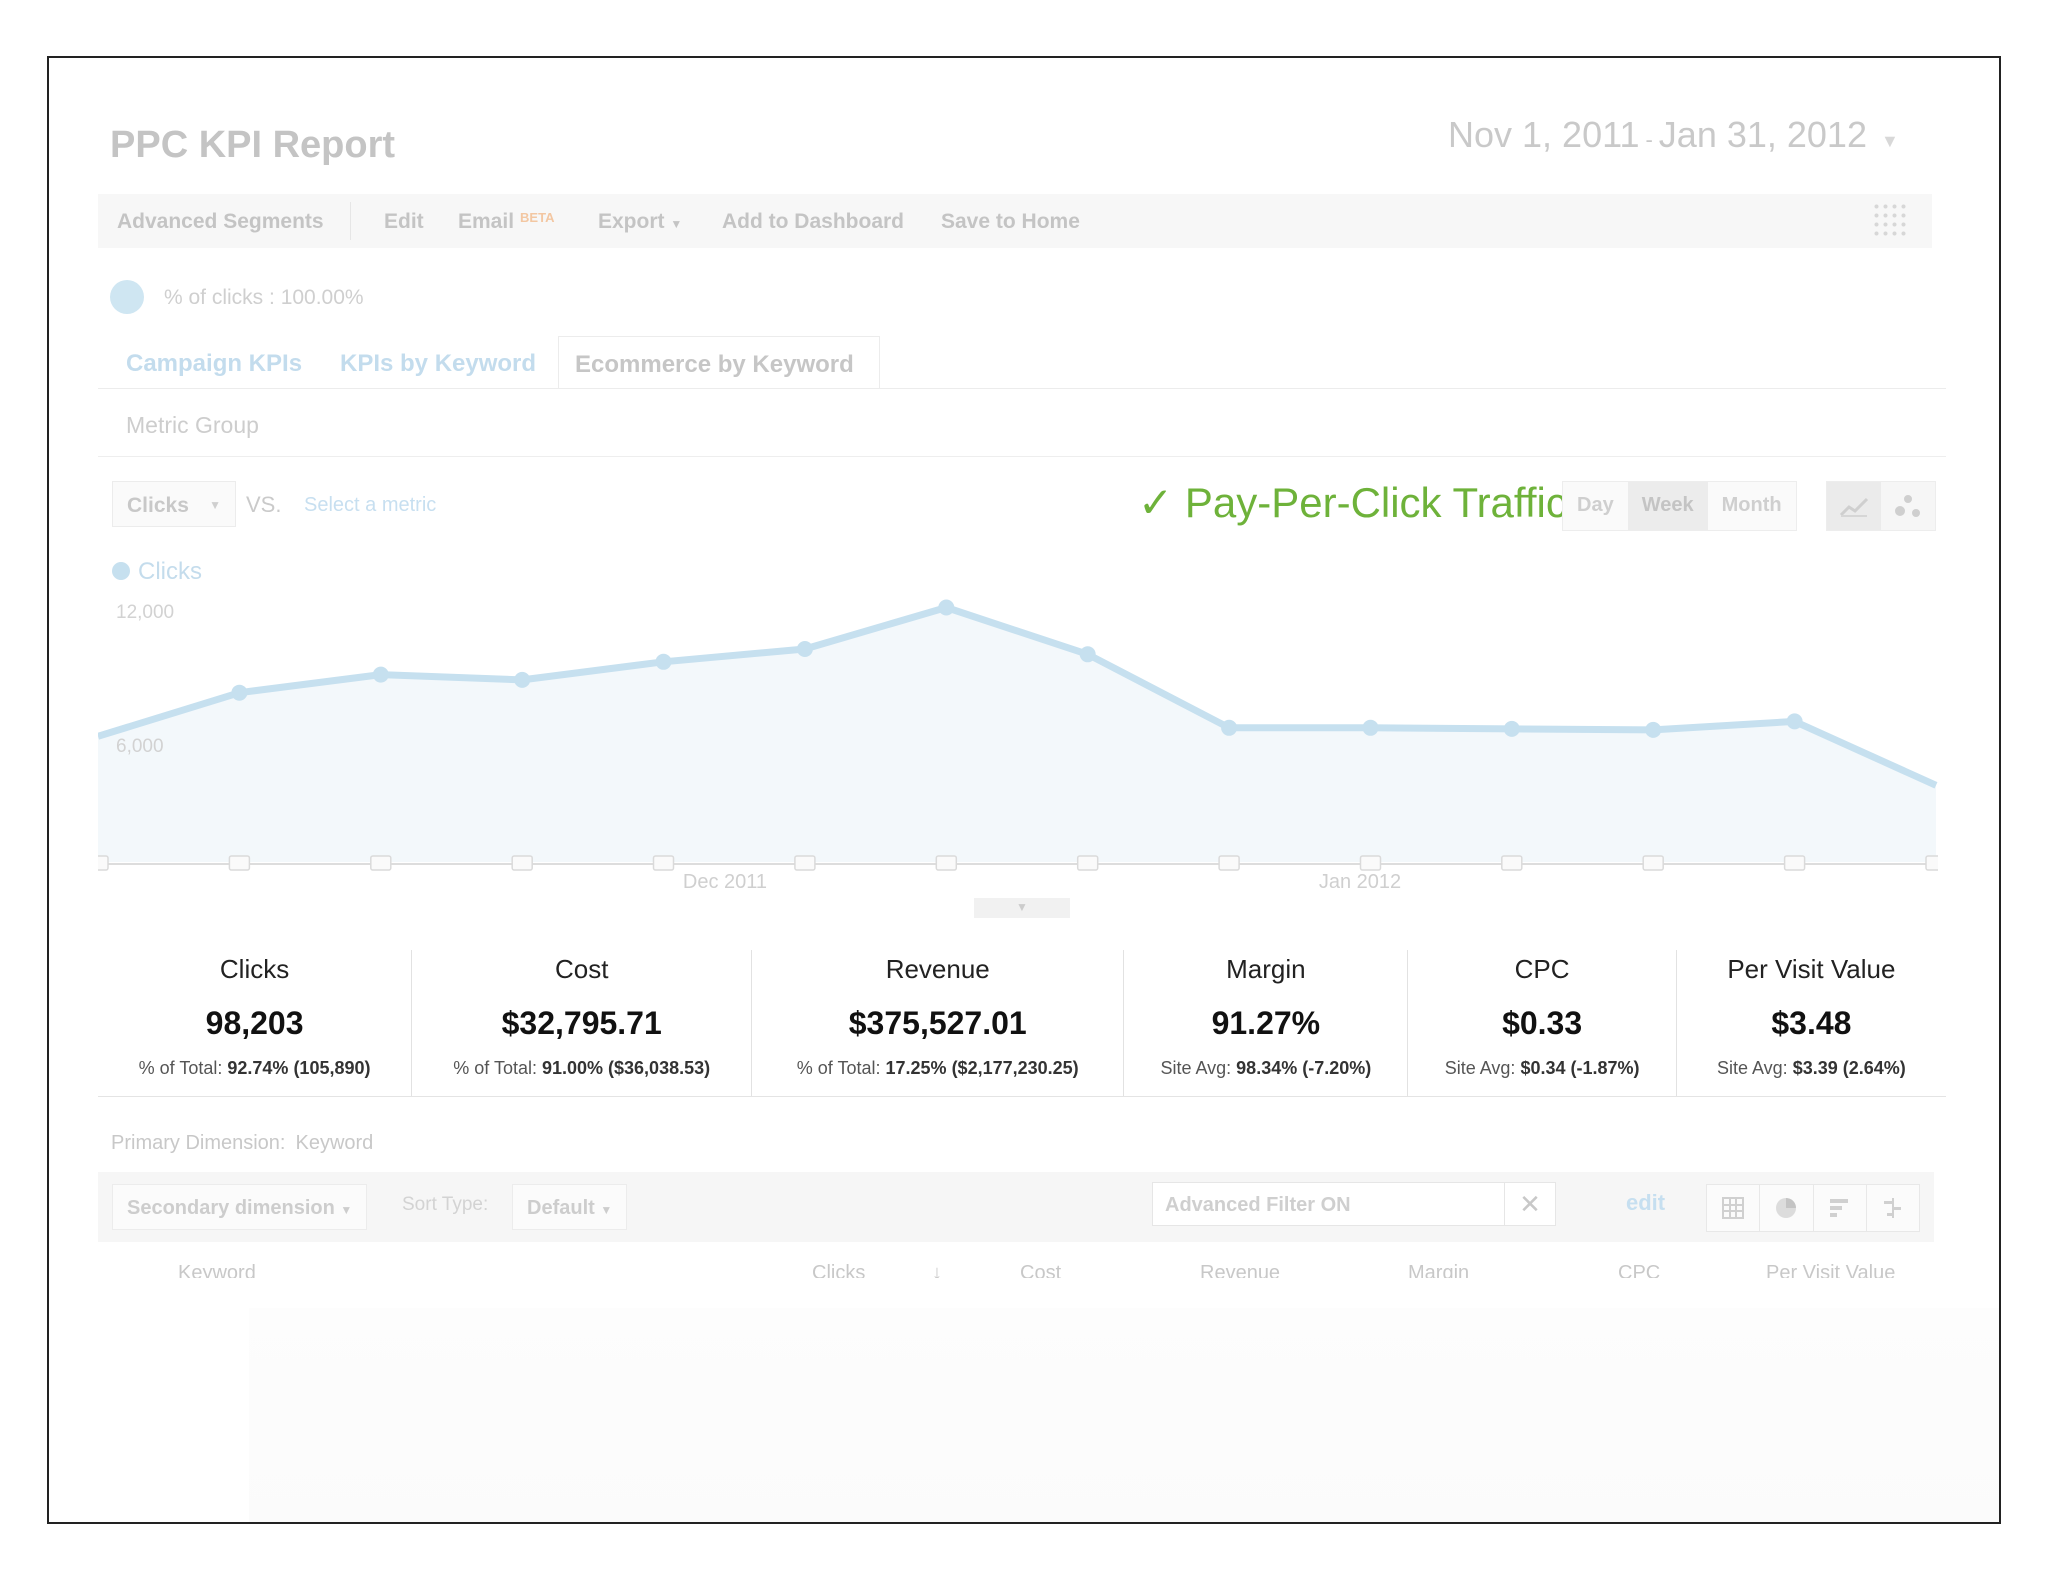  I want to click on page-title: PPC KPI Report, so click(253, 145).